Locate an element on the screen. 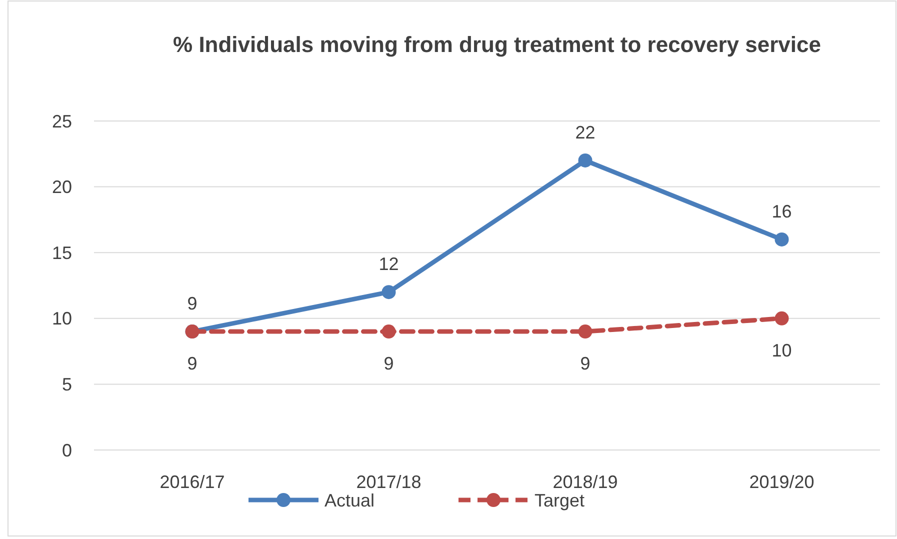 This screenshot has width=897, height=539. x-tick-label: 2016/17 is located at coordinates (192, 482).